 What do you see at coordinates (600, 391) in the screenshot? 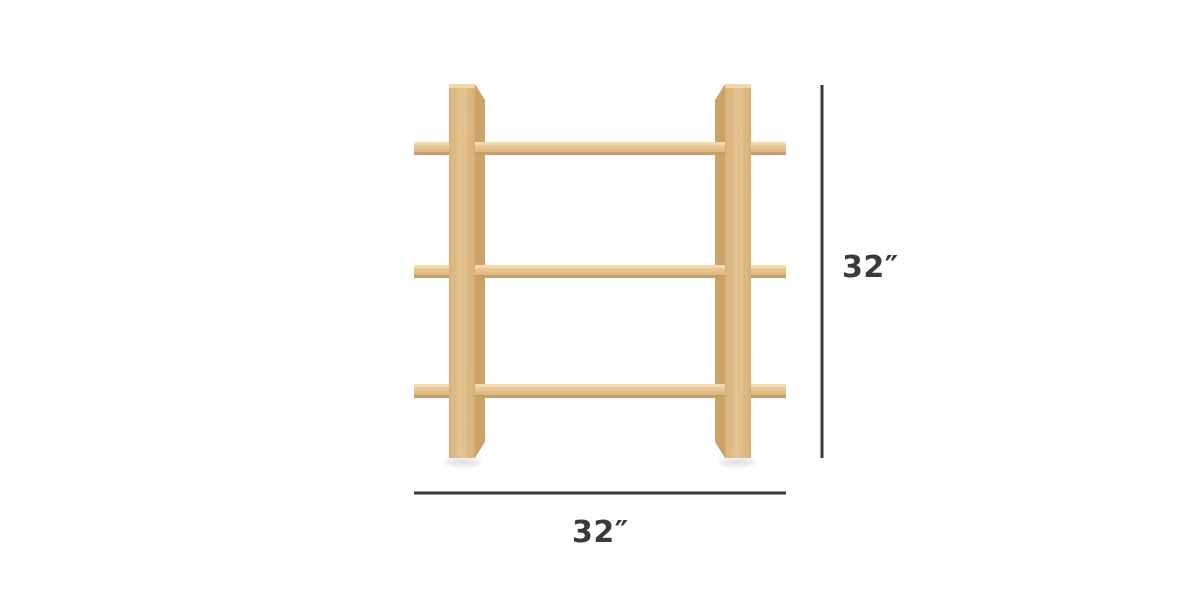
I see `shelf-bottom` at bounding box center [600, 391].